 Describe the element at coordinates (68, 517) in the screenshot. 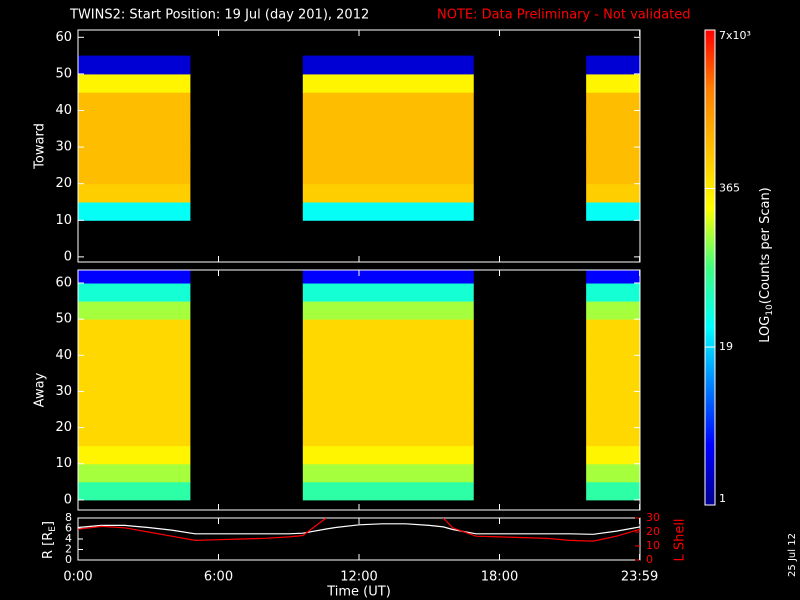

I see `y-tick-label: 8` at that location.